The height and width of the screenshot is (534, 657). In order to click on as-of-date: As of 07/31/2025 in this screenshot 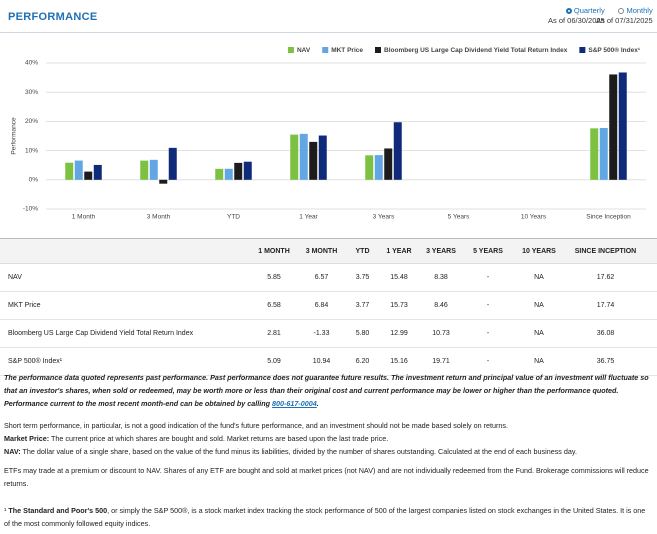, I will do `click(624, 20)`.